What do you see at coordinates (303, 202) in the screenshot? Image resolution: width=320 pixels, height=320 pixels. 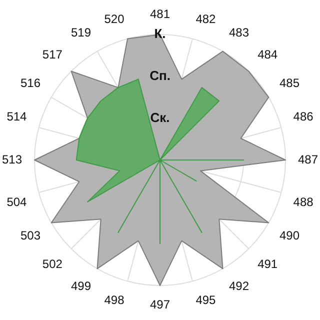 I see `spoke-label: 488` at bounding box center [303, 202].